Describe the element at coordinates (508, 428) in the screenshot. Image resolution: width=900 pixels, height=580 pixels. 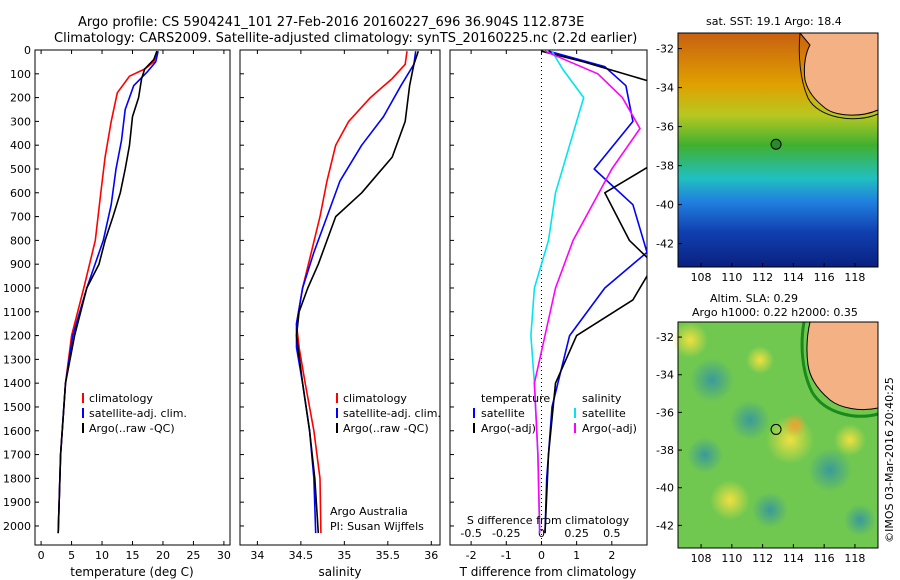
I see `legend-t-argo-label: Argo(-adj)` at that location.